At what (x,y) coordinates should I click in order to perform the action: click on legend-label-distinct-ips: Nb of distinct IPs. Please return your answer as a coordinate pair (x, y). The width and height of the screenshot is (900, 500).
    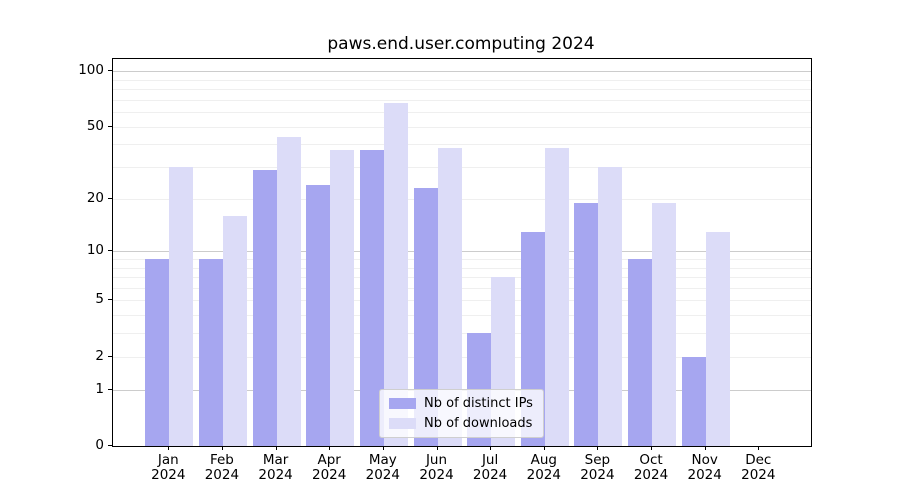
    Looking at the image, I should click on (478, 403).